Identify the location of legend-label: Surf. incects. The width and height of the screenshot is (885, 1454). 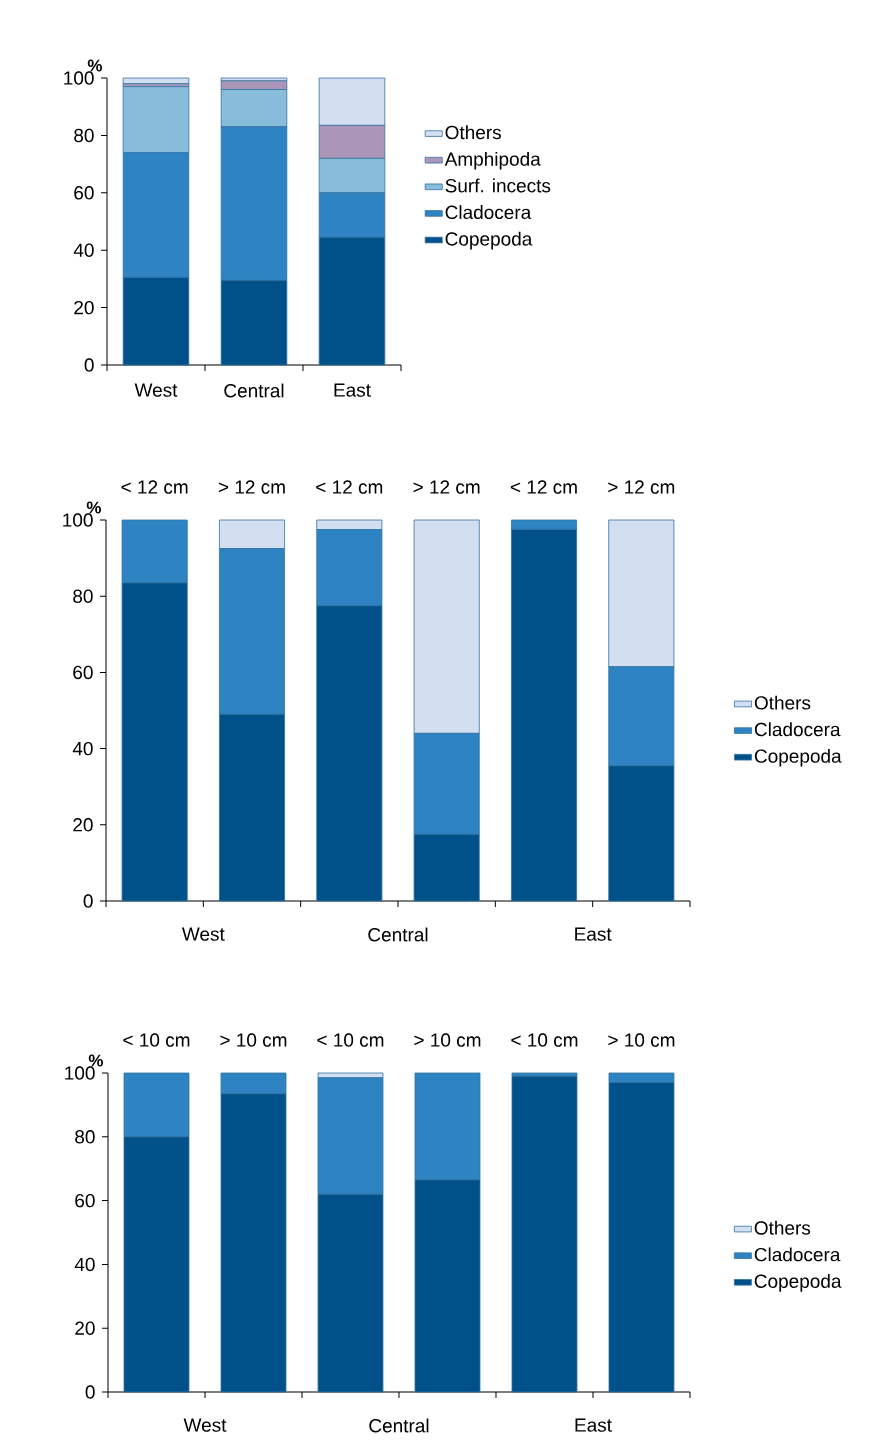
(498, 185).